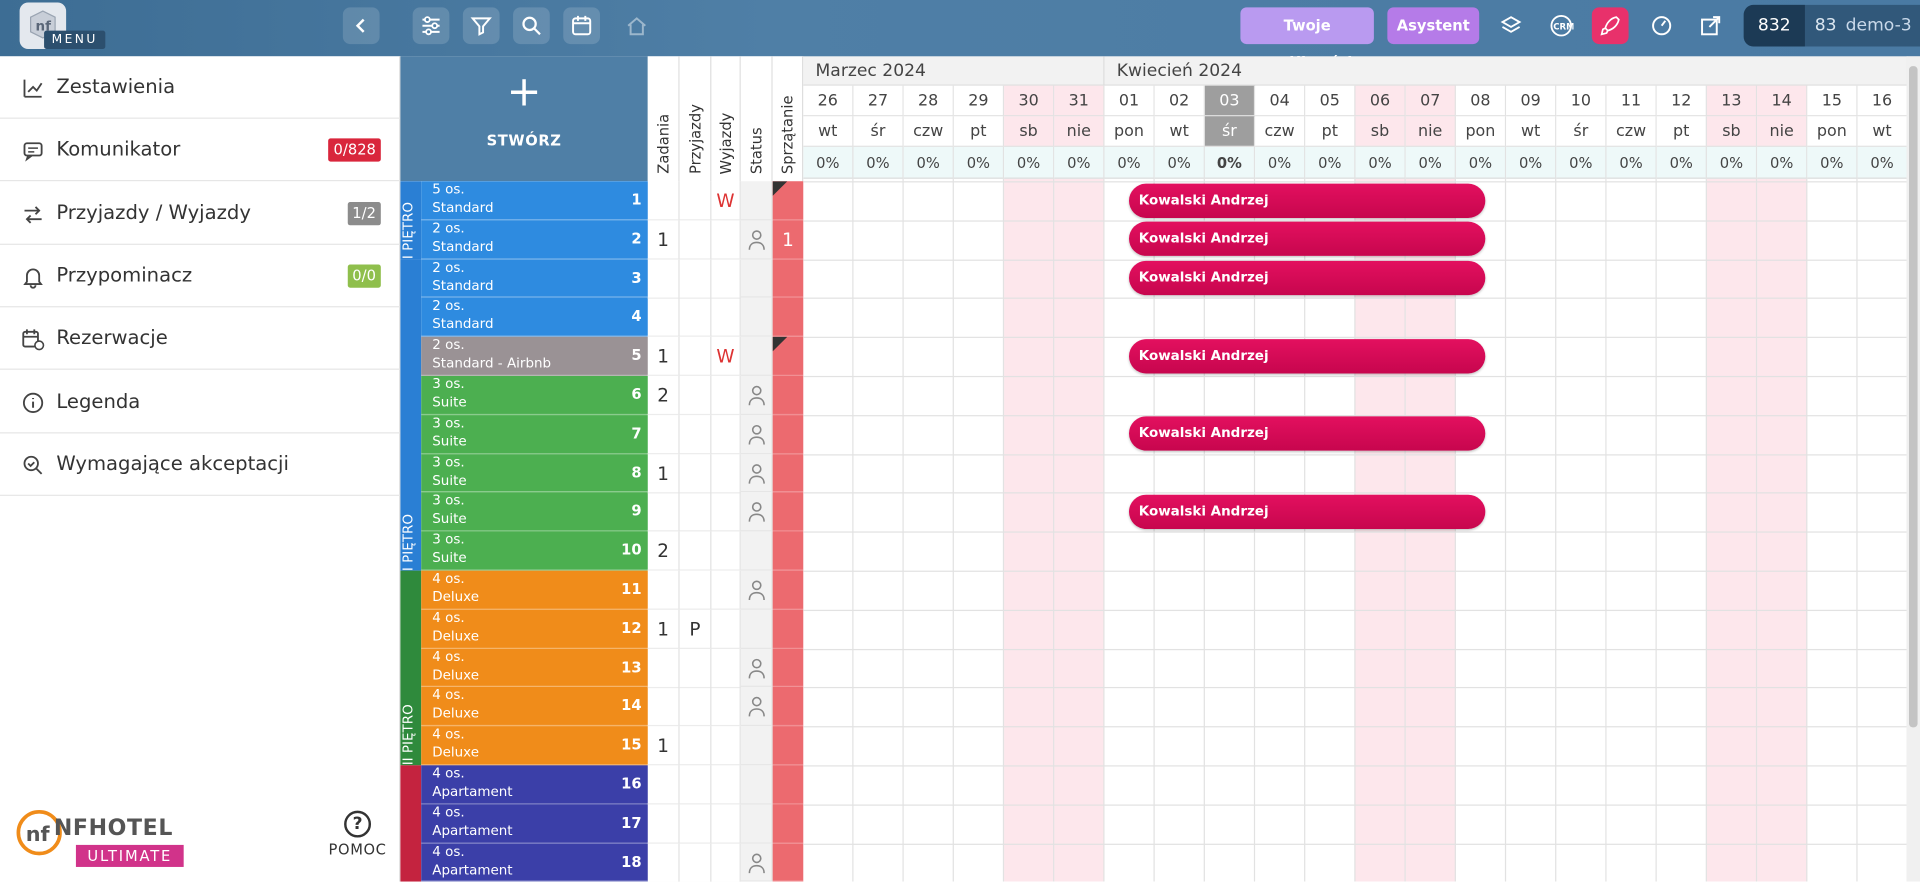  I want to click on sidebar-item-legenda: Legenda, so click(200, 401).